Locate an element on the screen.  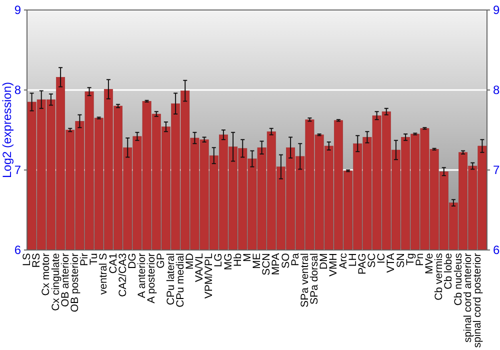
x-tick-label: Tu is located at coordinates (94, 259).